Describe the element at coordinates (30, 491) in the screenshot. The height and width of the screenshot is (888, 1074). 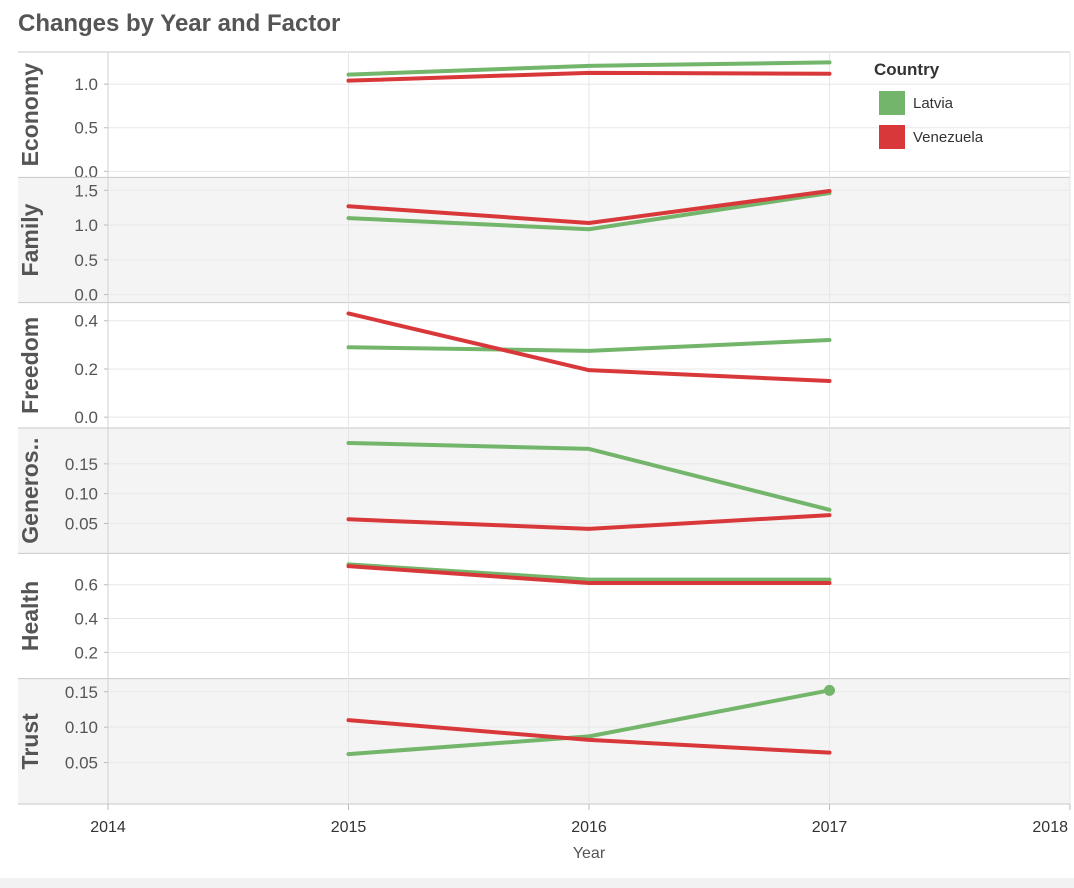
I see `panel-label-generosity: Generos..` at that location.